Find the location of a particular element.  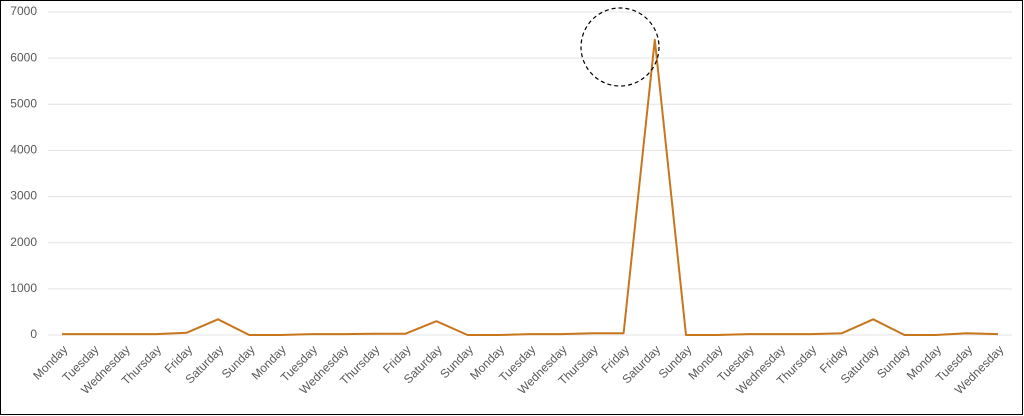

y-tick-label: 1000 is located at coordinates (23, 288).